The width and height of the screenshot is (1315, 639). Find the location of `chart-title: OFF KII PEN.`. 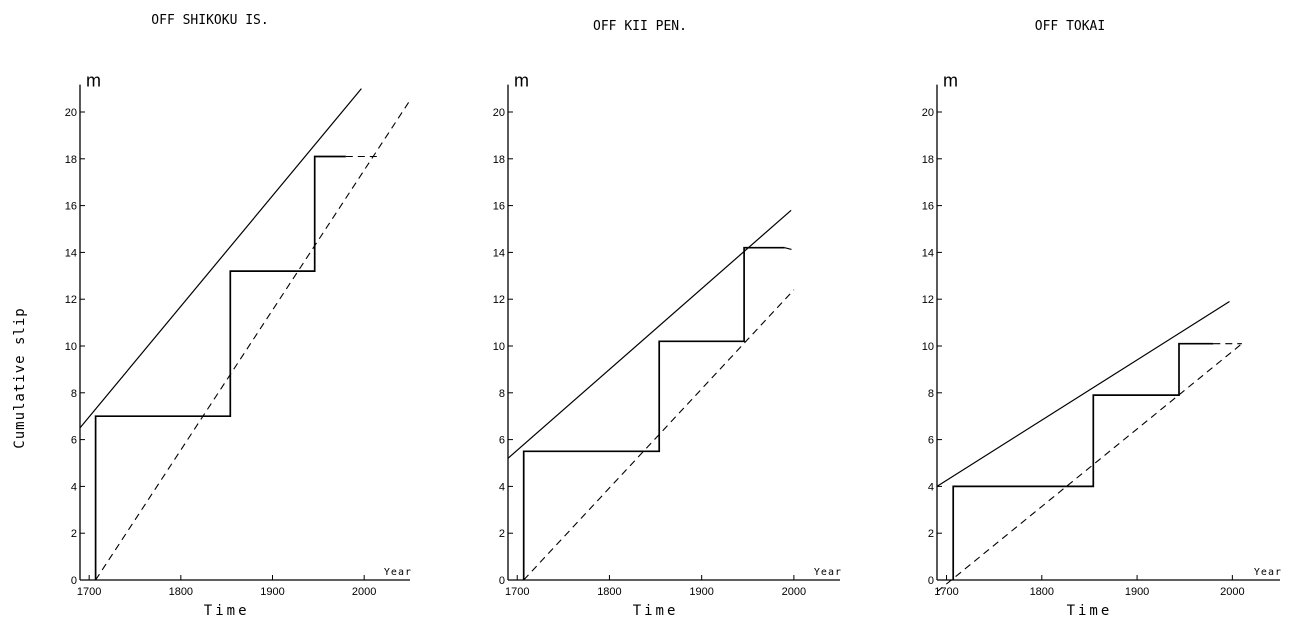

chart-title: OFF KII PEN. is located at coordinates (640, 26).